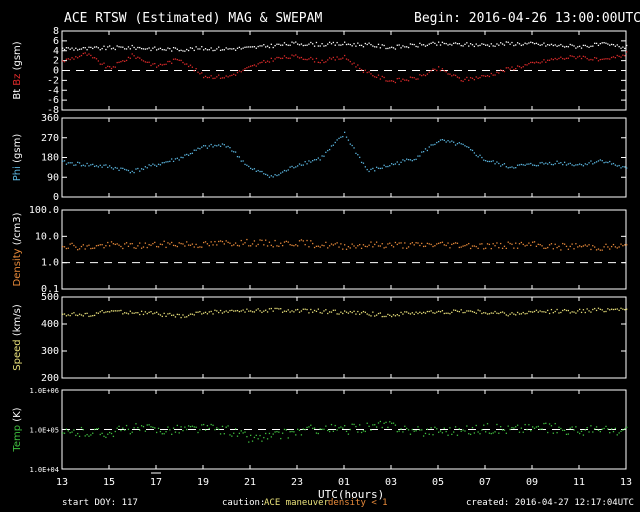 This screenshot has height=512, width=640. Describe the element at coordinates (156, 482) in the screenshot. I see `x-tick-label: 17` at that location.